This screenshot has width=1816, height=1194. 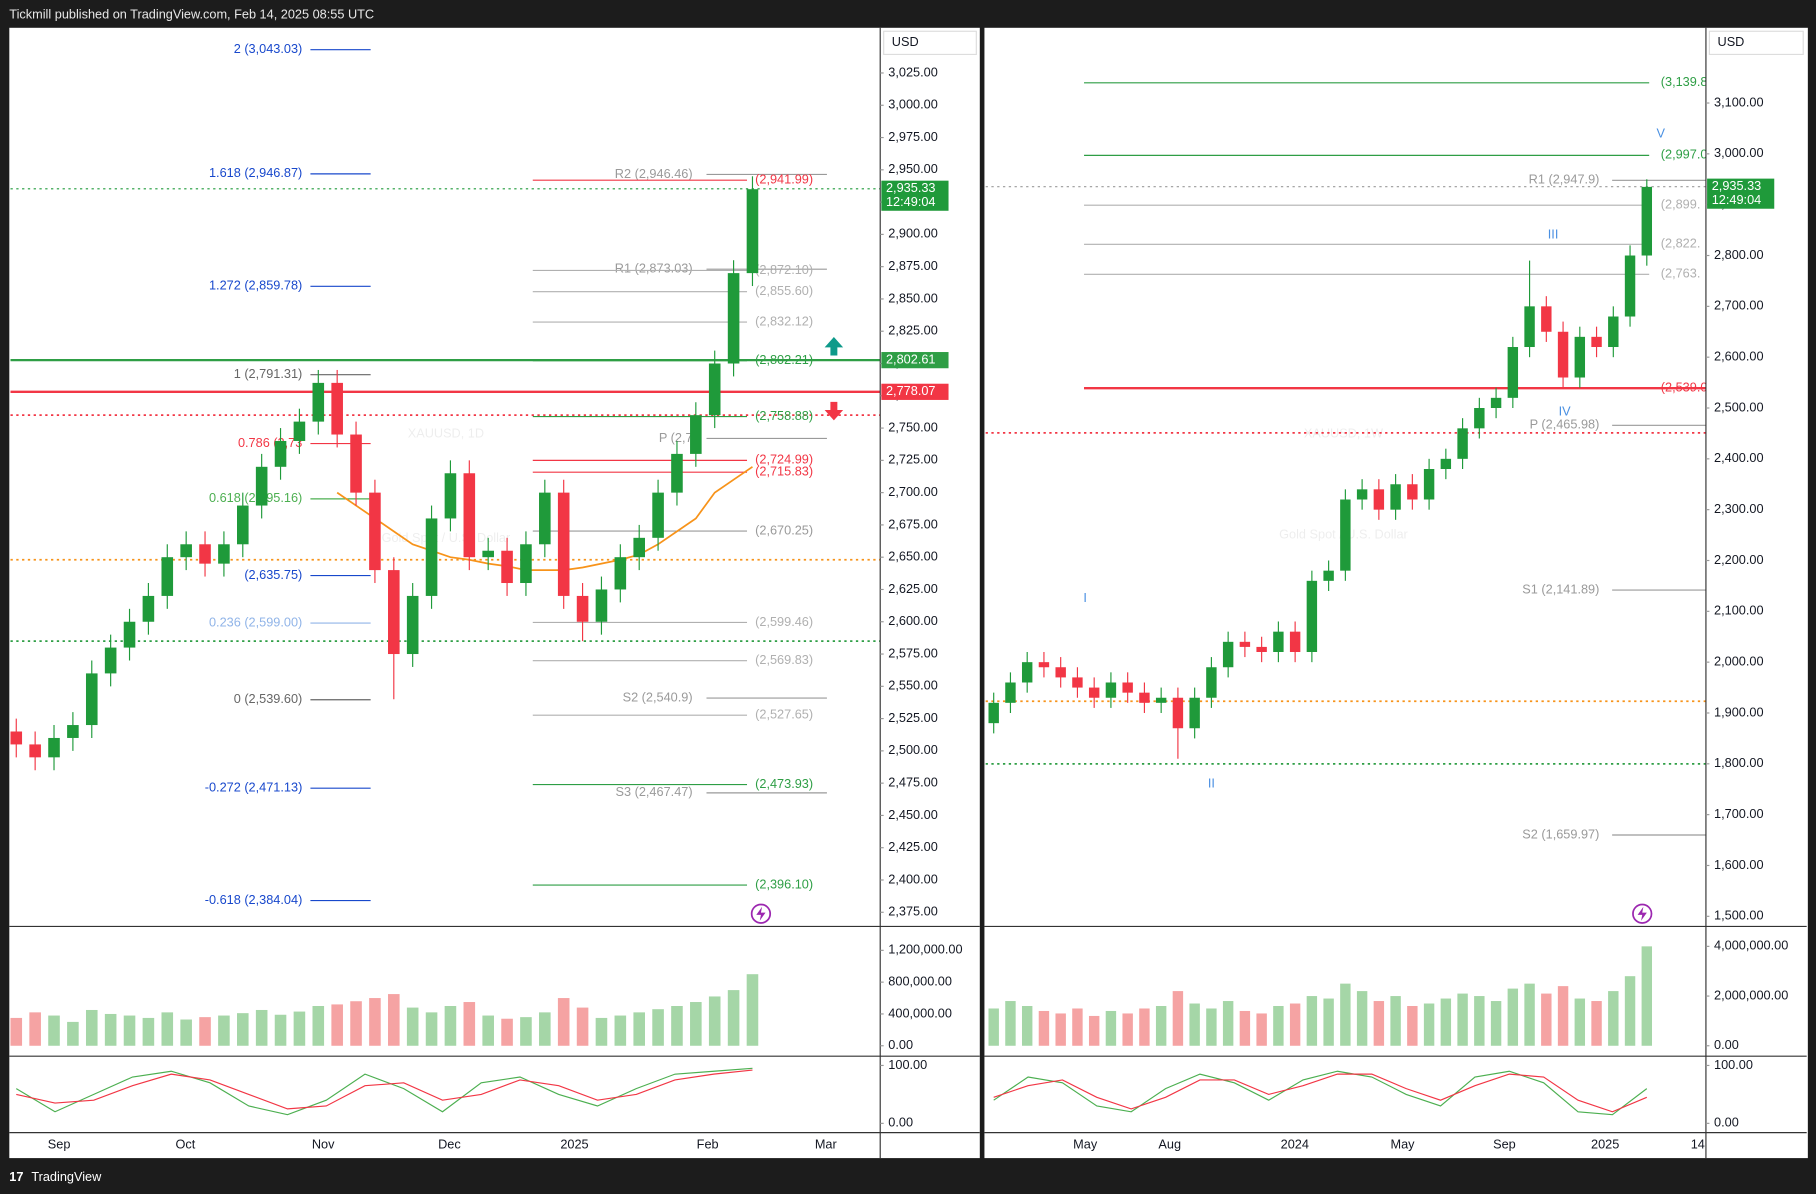 What do you see at coordinates (913, 782) in the screenshot?
I see `y-tick-label: 2,475.00` at bounding box center [913, 782].